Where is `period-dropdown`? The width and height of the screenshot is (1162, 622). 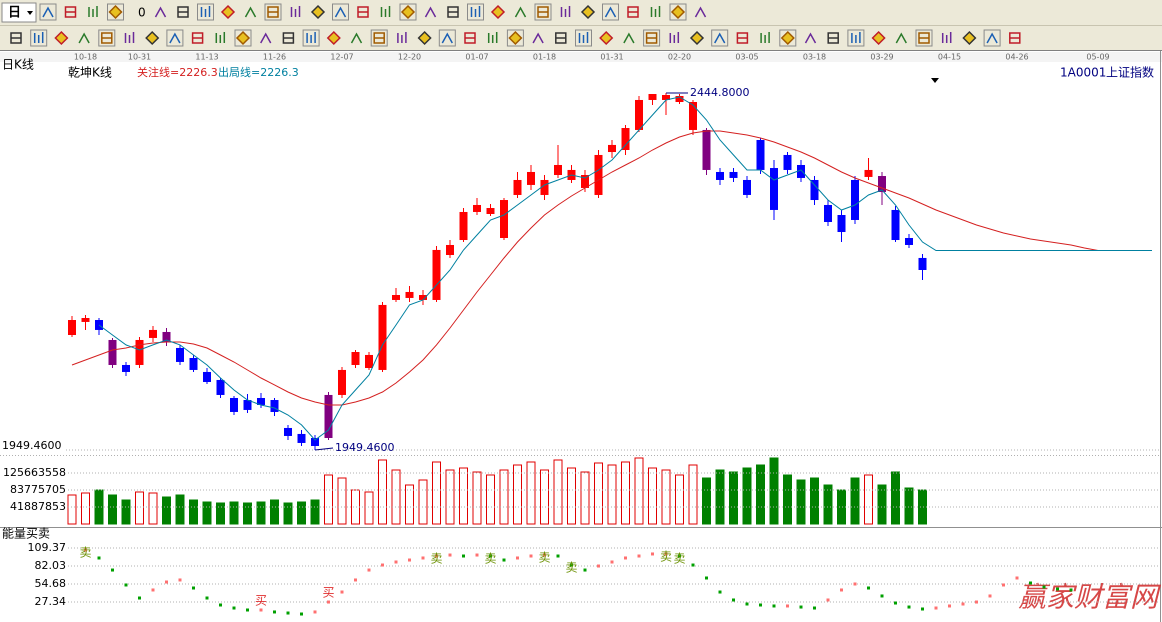 period-dropdown is located at coordinates (19, 12).